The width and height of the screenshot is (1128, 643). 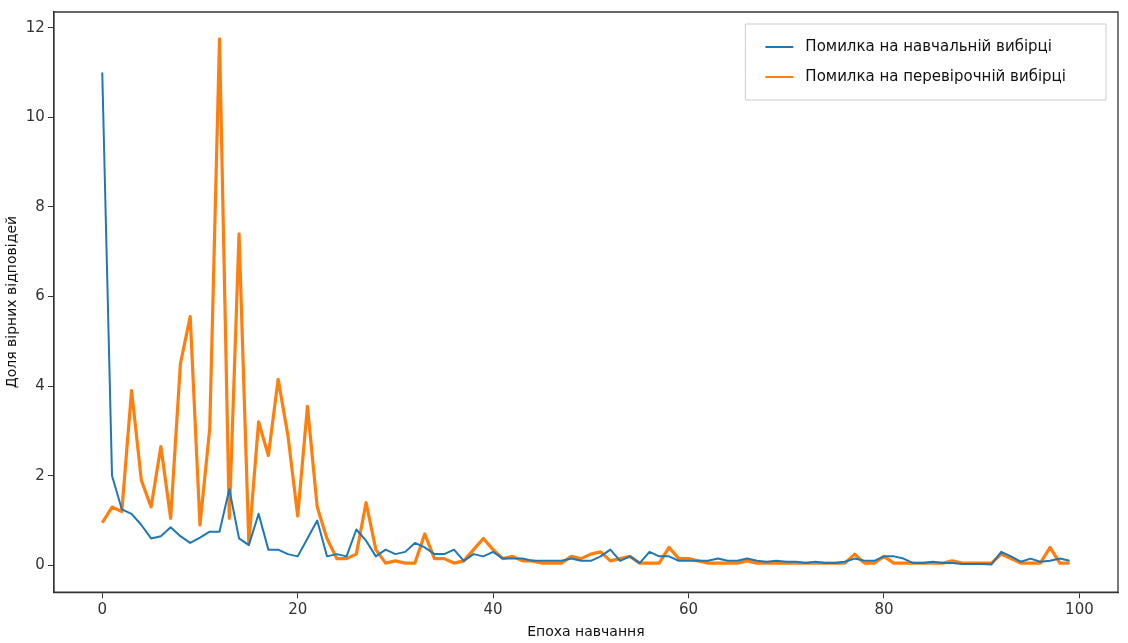 I want to click on y-axis-title: Доля вірних відповідей, so click(x=11, y=302).